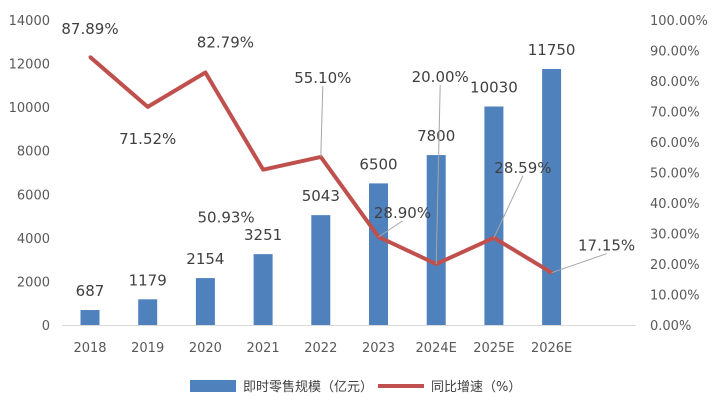 The image size is (719, 404). I want to click on line-value-label: 28.59%, so click(522, 168).